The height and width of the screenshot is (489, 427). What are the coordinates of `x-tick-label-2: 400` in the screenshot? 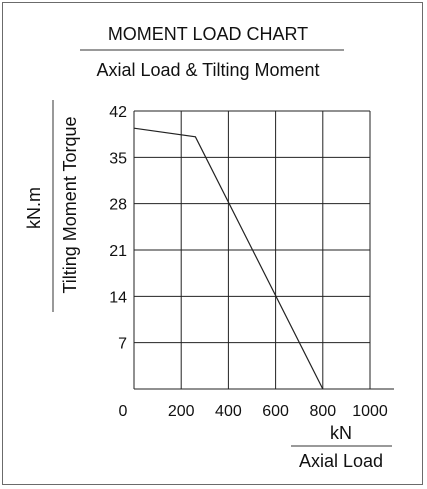 It's located at (228, 411).